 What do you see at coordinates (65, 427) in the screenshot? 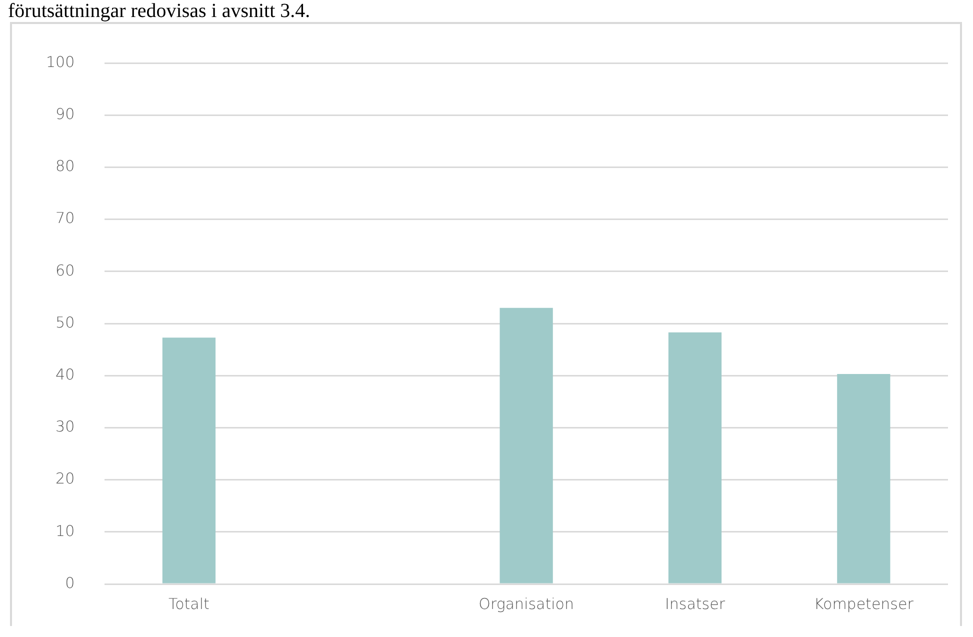
I see `y-tick-label: 30` at bounding box center [65, 427].